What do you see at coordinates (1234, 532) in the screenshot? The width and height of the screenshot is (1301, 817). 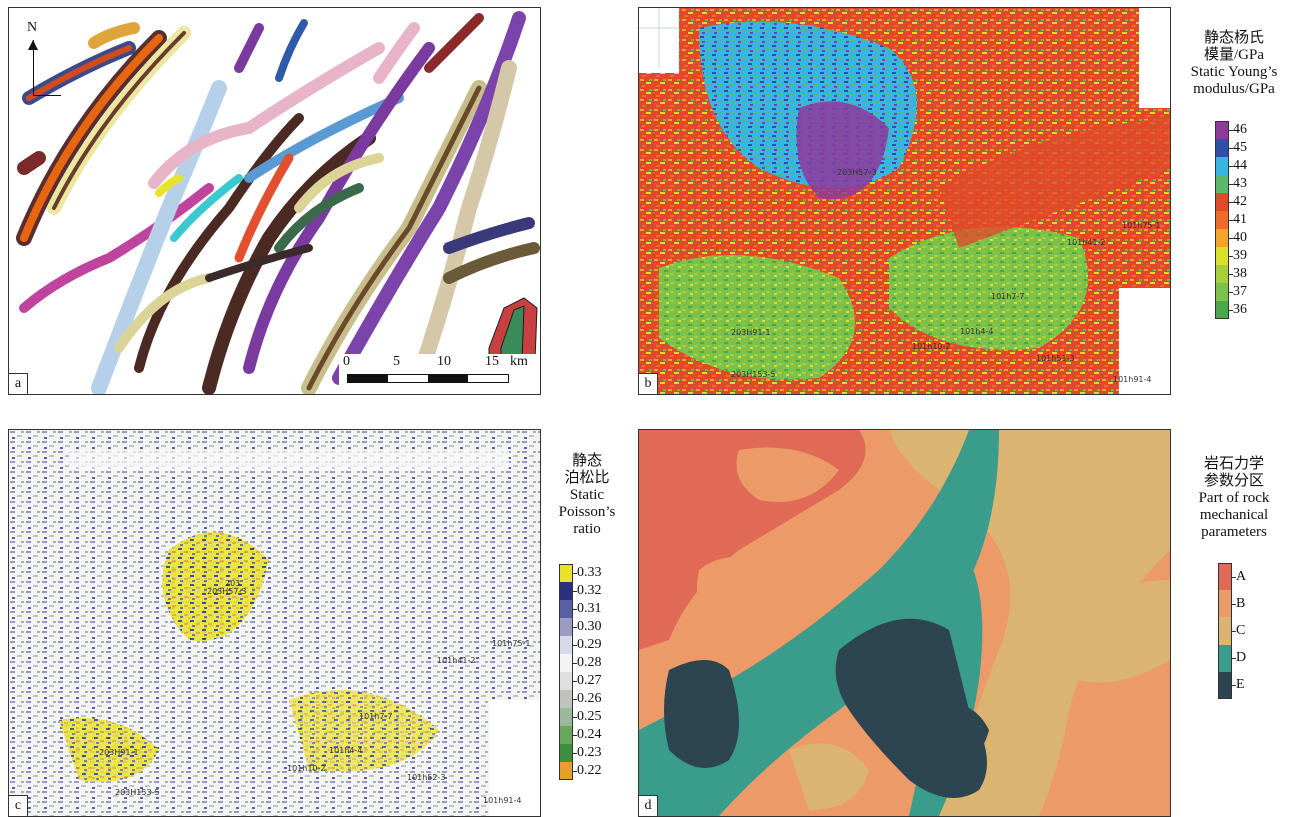 I see `legend-title: parameters` at bounding box center [1234, 532].